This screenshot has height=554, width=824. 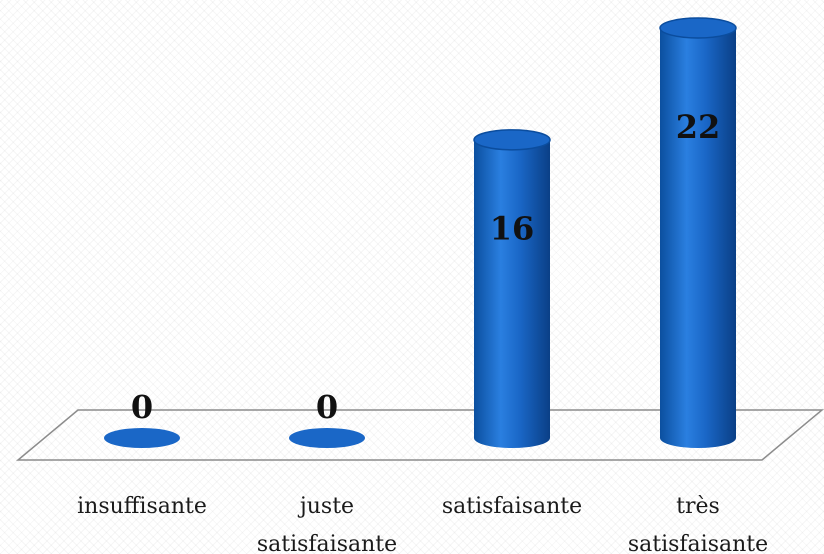 What do you see at coordinates (142, 506) in the screenshot?
I see `category-label-1: insuffisante` at bounding box center [142, 506].